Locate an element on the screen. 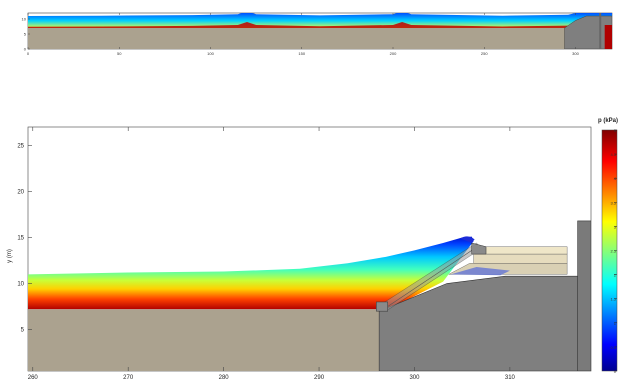 The image size is (622, 381). overview-content is located at coordinates (320, 31).